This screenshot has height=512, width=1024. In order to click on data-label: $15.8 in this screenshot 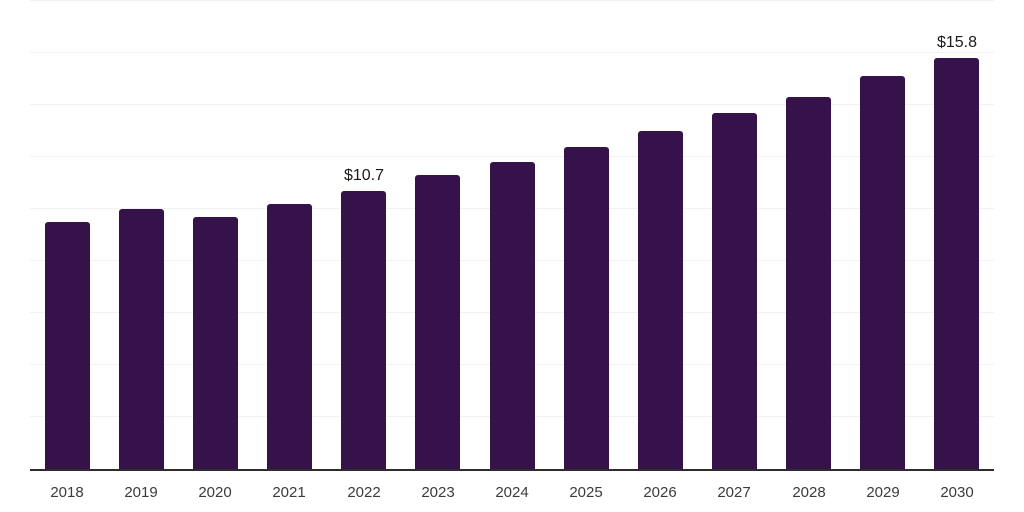, I will do `click(957, 42)`.